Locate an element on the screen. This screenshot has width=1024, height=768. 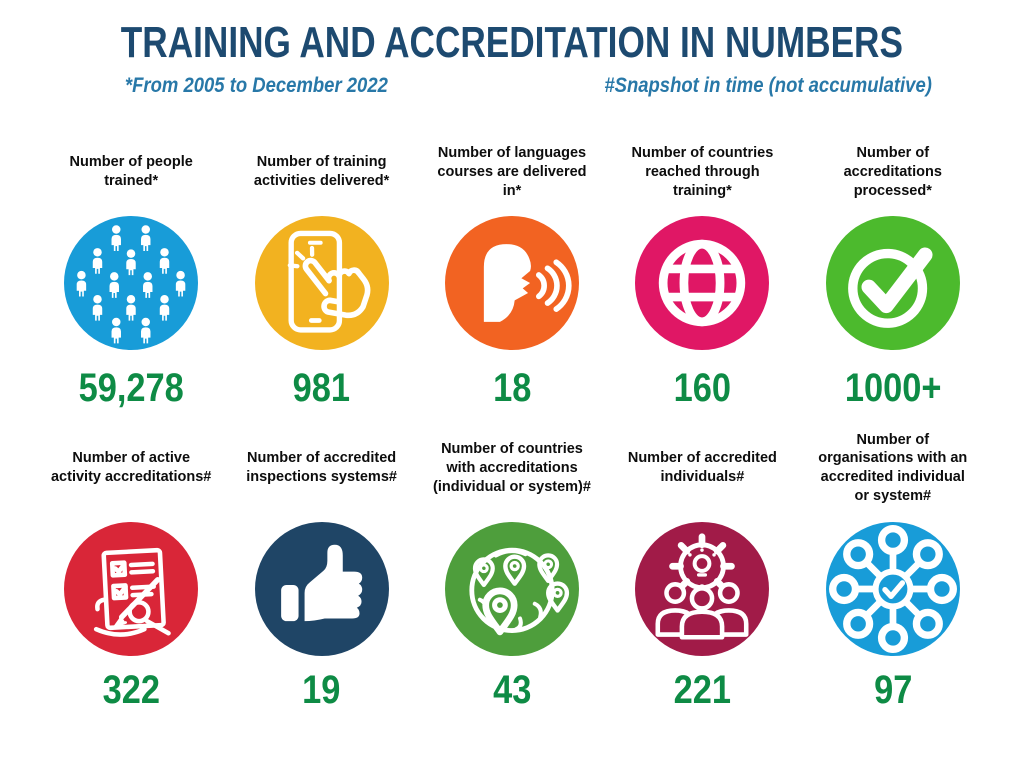
stat-value: 221 is located at coordinates (702, 690).